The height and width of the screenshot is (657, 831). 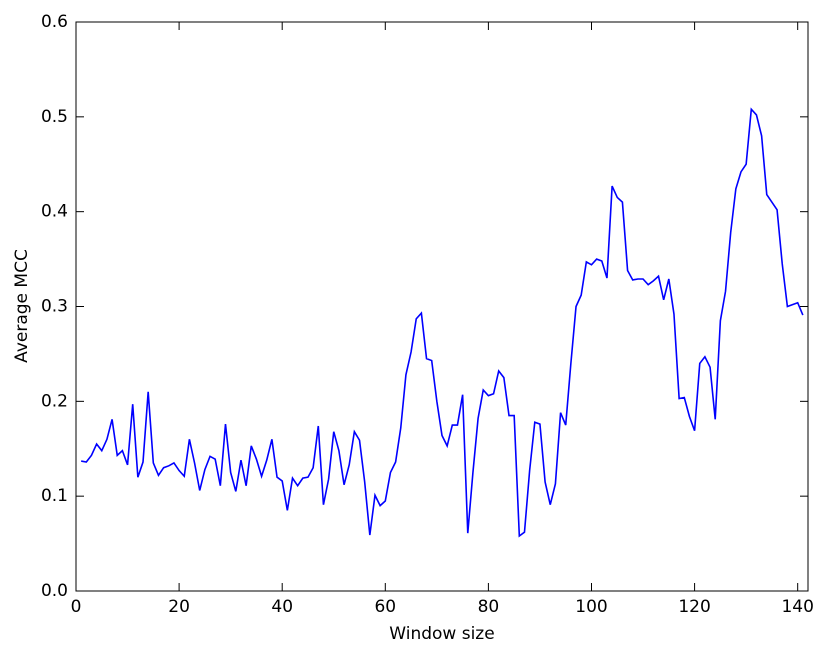 What do you see at coordinates (54, 401) in the screenshot?
I see `y-tick-label: 0.2` at bounding box center [54, 401].